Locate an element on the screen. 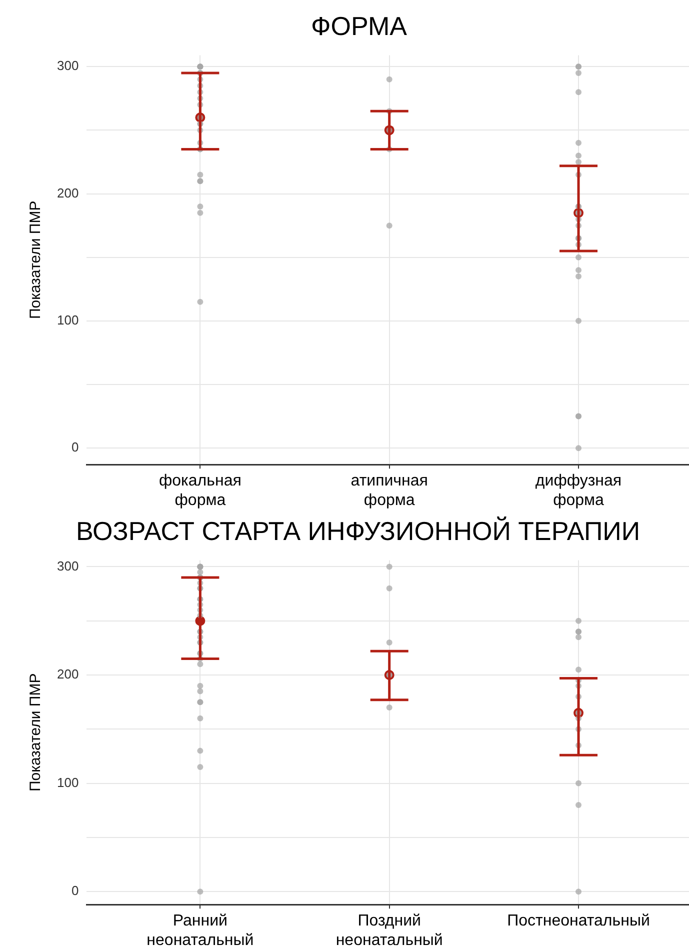 The width and height of the screenshot is (689, 947). chart-title: ВОЗРАСТ СТАРТА ИНФУЗИОННОЙ ТЕРАПИИ is located at coordinates (358, 531).